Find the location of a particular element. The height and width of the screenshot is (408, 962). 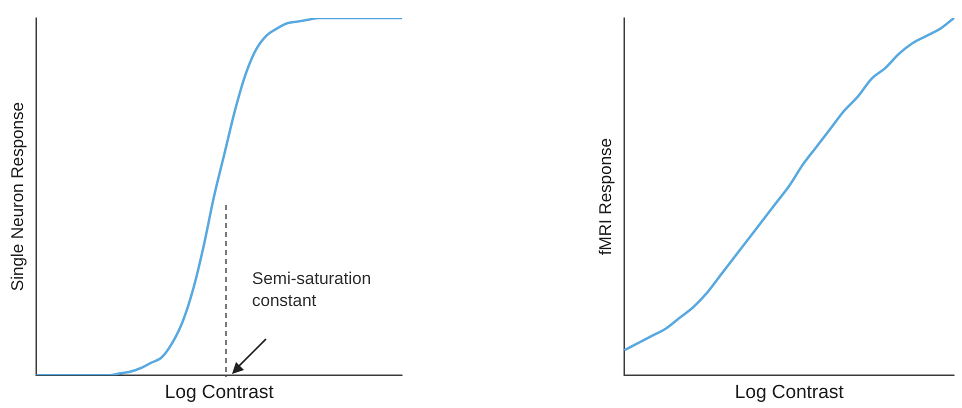

annotation: Semi-saturation constant is located at coordinates (312, 290).